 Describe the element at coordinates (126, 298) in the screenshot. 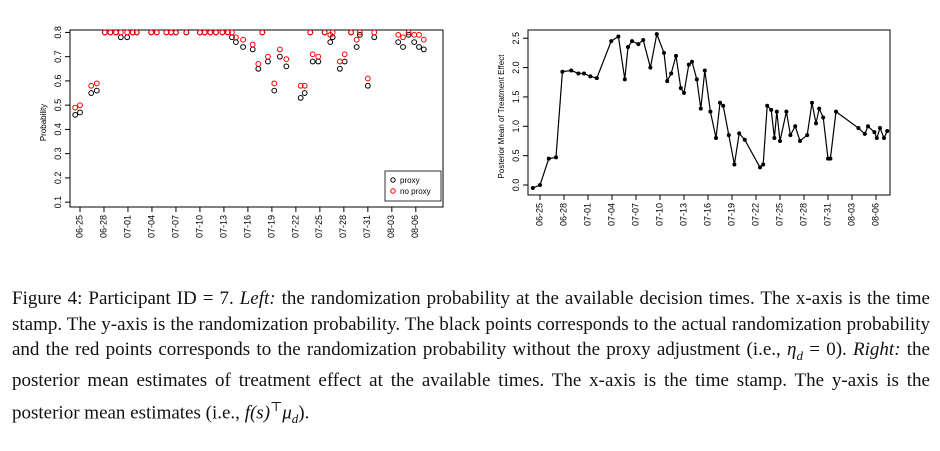

I see `caption-text: Figure 4: Participant ID = 7.` at that location.